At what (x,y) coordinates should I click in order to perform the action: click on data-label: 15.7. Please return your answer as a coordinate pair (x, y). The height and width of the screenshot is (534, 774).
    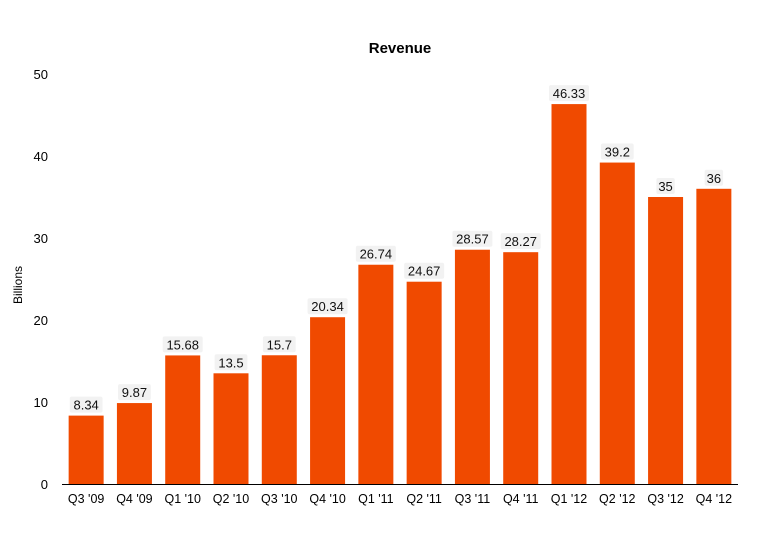
    Looking at the image, I should click on (279, 344).